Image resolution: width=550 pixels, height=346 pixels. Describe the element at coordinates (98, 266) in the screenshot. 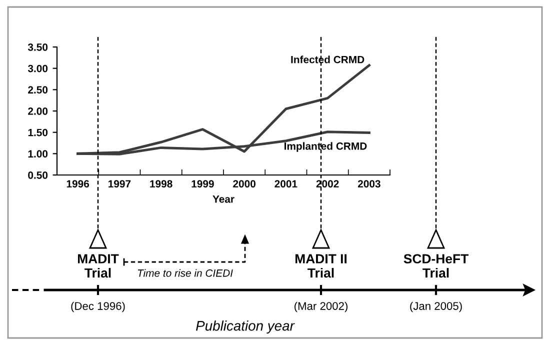

I see `text: MADIT Trial` at that location.